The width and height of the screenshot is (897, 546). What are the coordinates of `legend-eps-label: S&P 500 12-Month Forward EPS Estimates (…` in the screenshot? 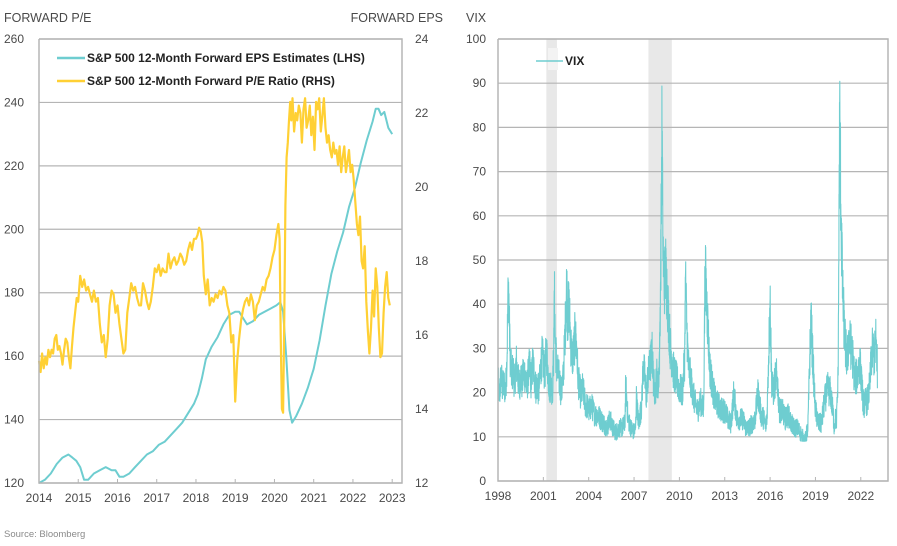 It's located at (226, 58).